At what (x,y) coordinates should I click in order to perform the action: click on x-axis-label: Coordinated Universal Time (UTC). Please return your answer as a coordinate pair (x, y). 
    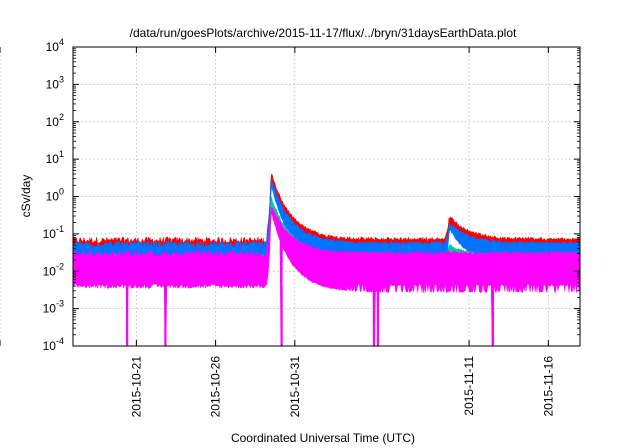
    Looking at the image, I should click on (323, 438).